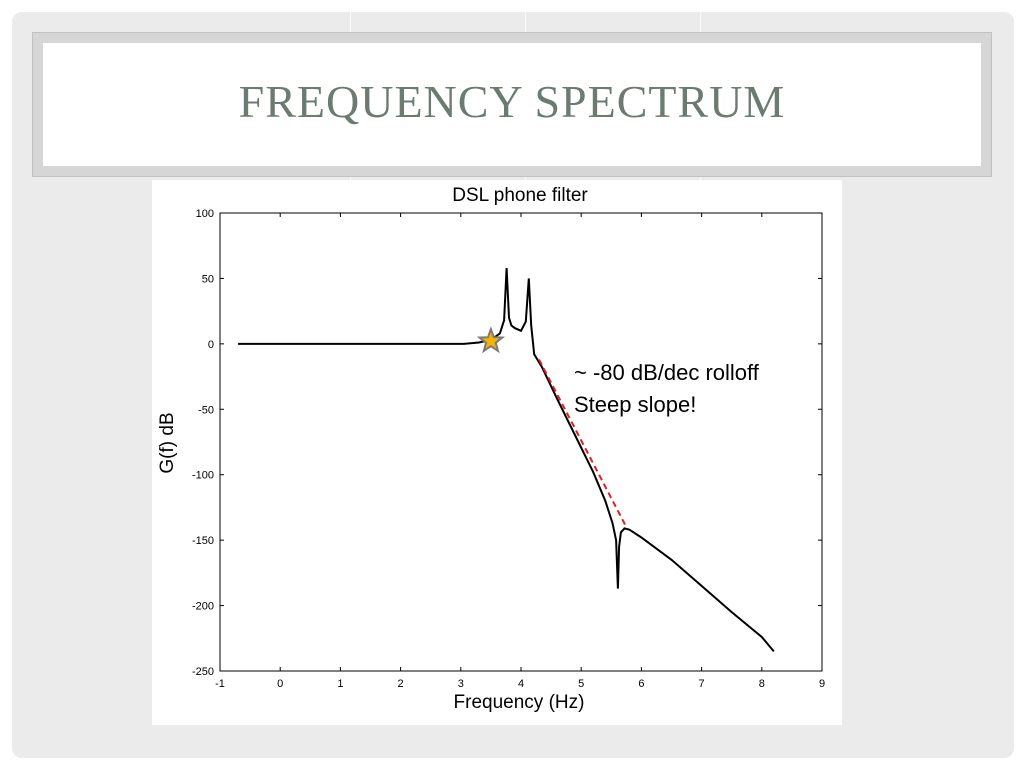 This screenshot has width=1024, height=768. Describe the element at coordinates (822, 684) in the screenshot. I see `x-tick-label: 9` at that location.